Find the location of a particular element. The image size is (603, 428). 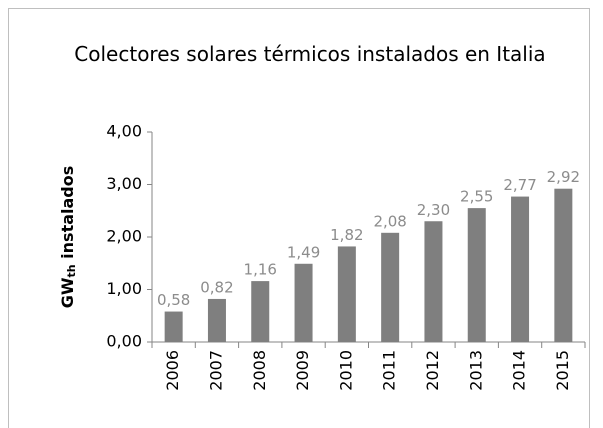

x-tick-label: 2011 is located at coordinates (389, 370).